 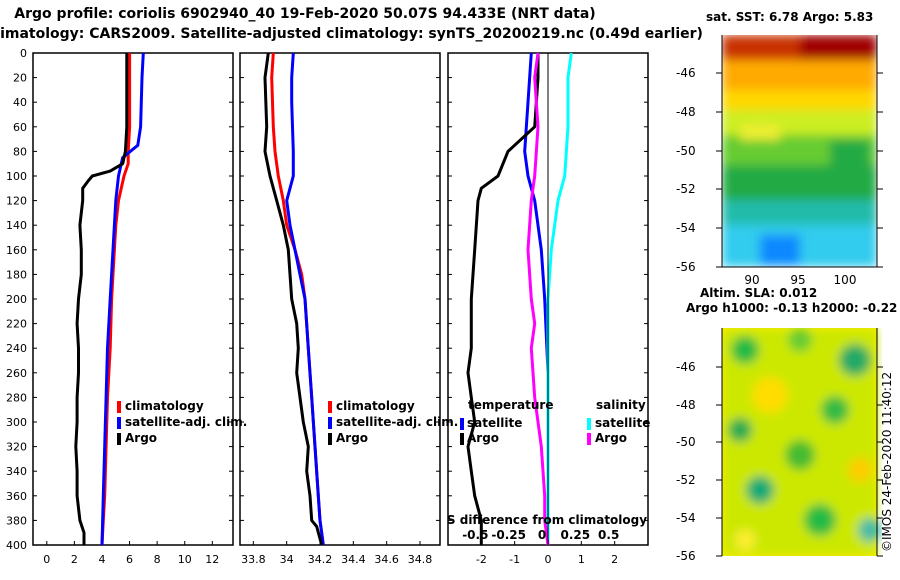 What do you see at coordinates (621, 405) in the screenshot?
I see `legend-title: salinity` at bounding box center [621, 405].